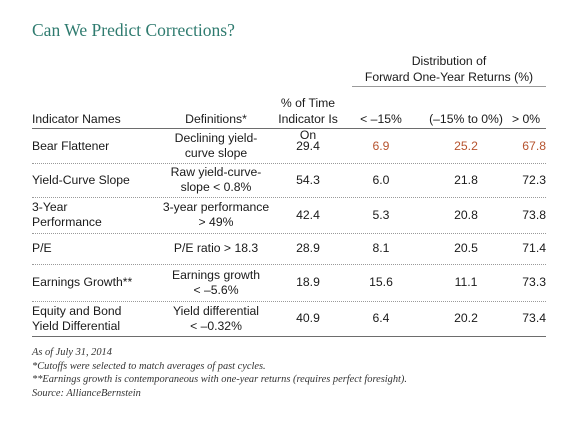 The height and width of the screenshot is (431, 580). I want to click on definition-line: Declining yield-, so click(216, 138).